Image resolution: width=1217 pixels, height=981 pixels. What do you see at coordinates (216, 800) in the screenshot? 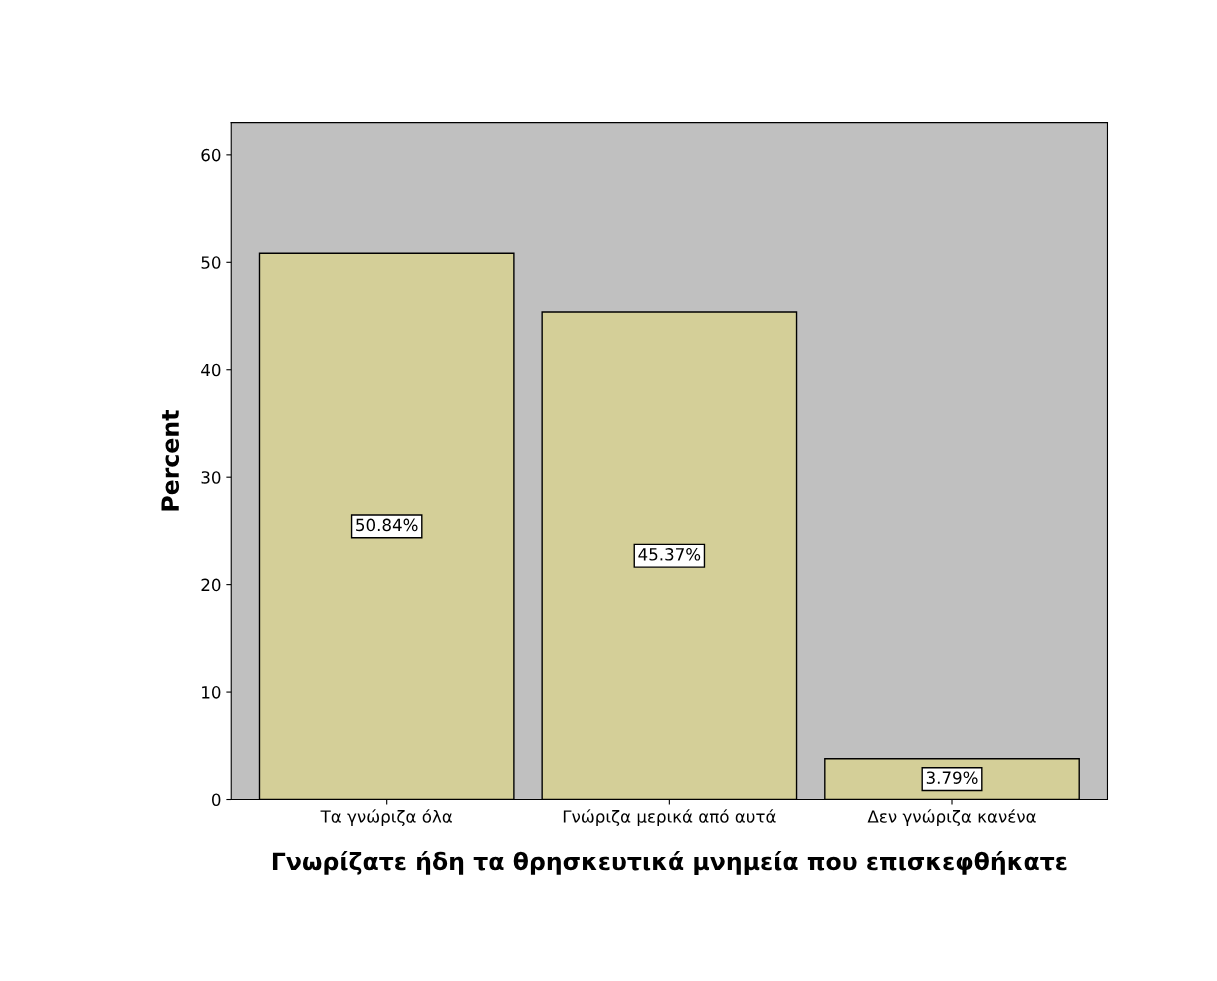
I see `y-tick-label: 0` at bounding box center [216, 800].